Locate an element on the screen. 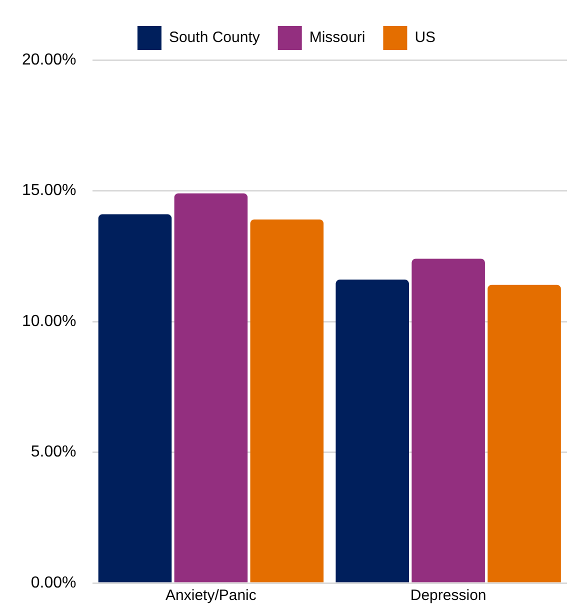 The height and width of the screenshot is (613, 569). y-tick-label: 10.00% is located at coordinates (49, 321).